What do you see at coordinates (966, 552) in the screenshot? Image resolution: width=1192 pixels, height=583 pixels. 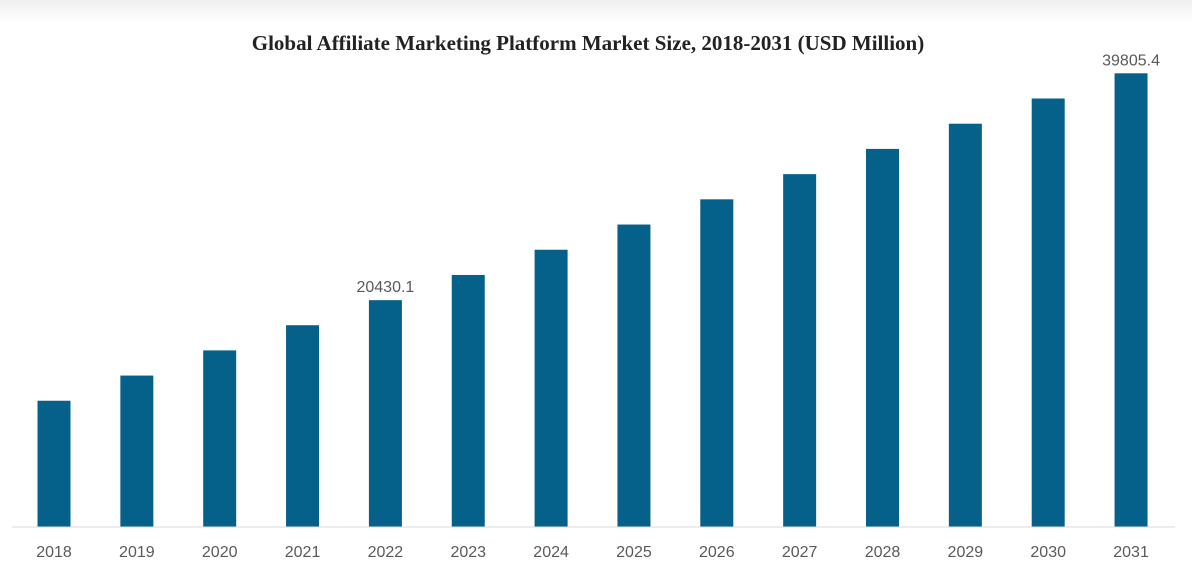 I see `x-tick-label-2029: 2029` at bounding box center [966, 552].